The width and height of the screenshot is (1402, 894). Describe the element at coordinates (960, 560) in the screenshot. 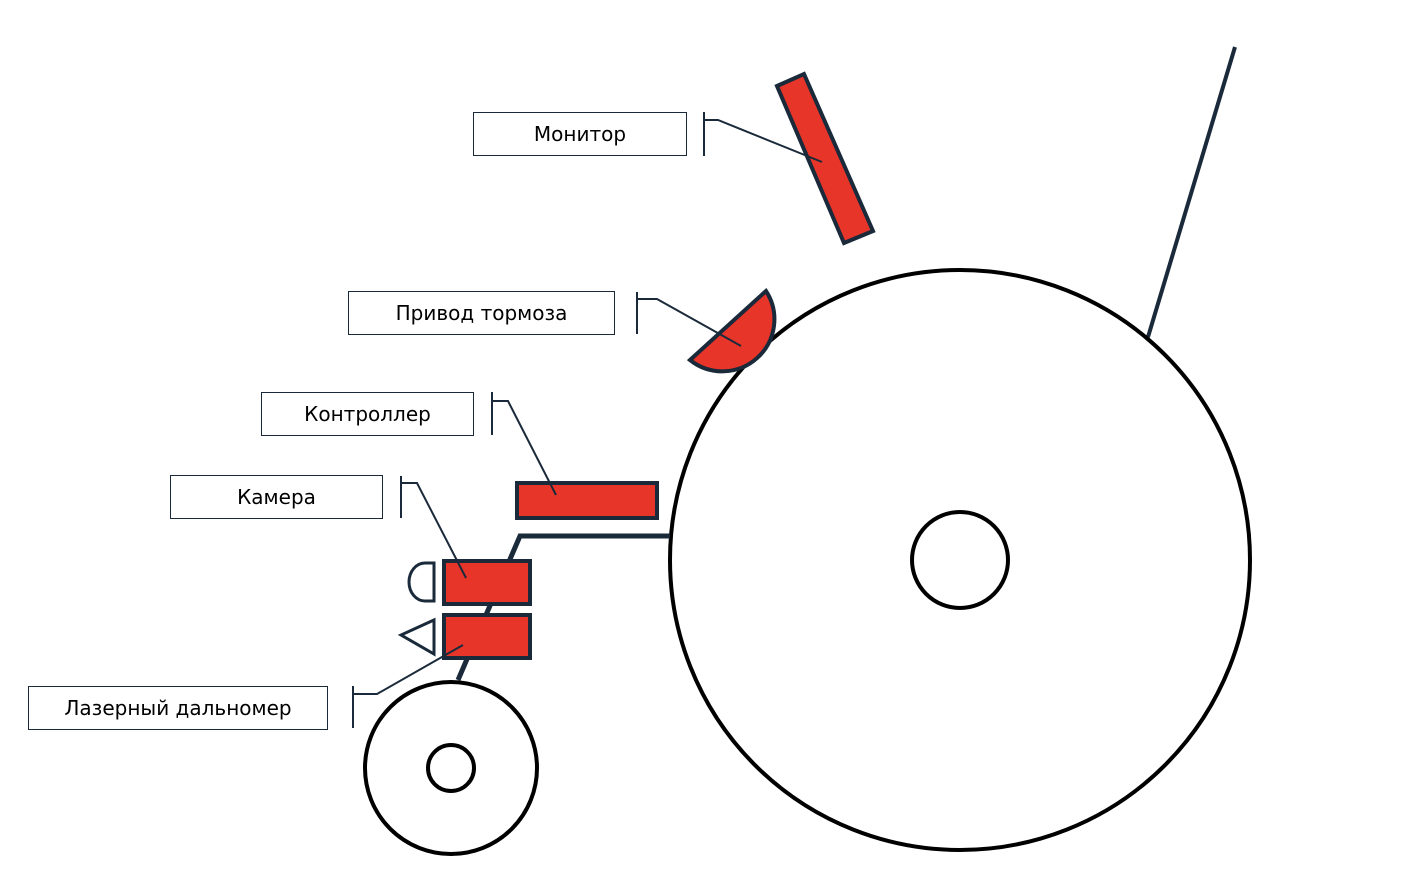

I see `big-wheel-hub` at that location.